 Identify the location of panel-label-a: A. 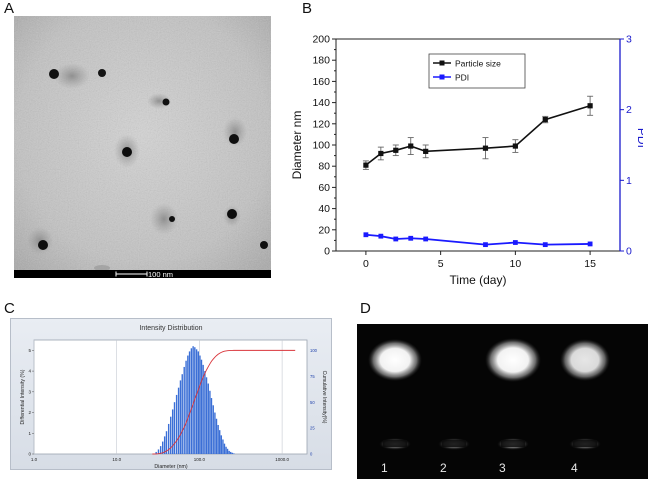
(9, 8).